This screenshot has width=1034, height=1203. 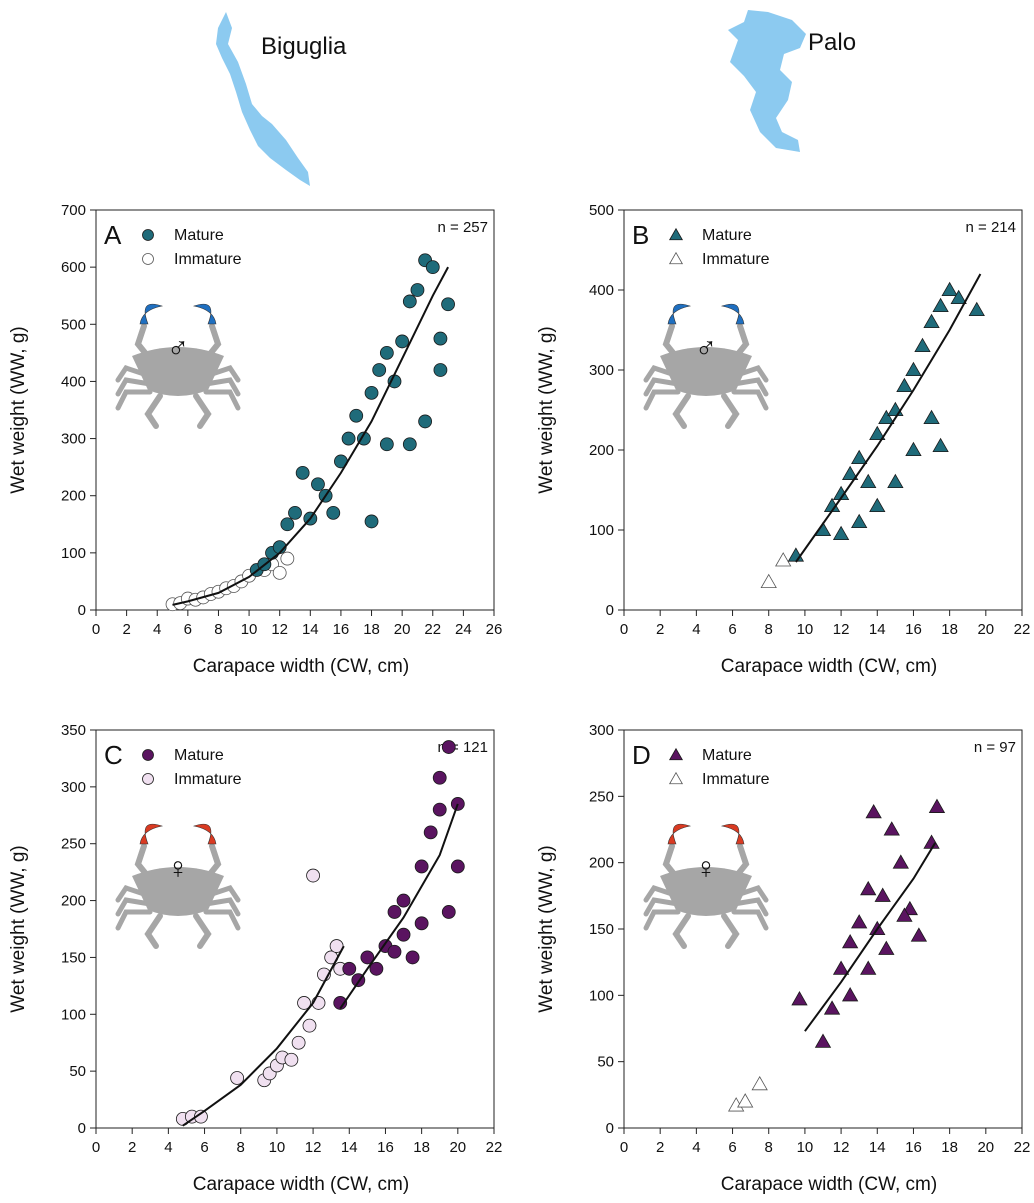 I want to click on series-mature, so click(x=886, y=421).